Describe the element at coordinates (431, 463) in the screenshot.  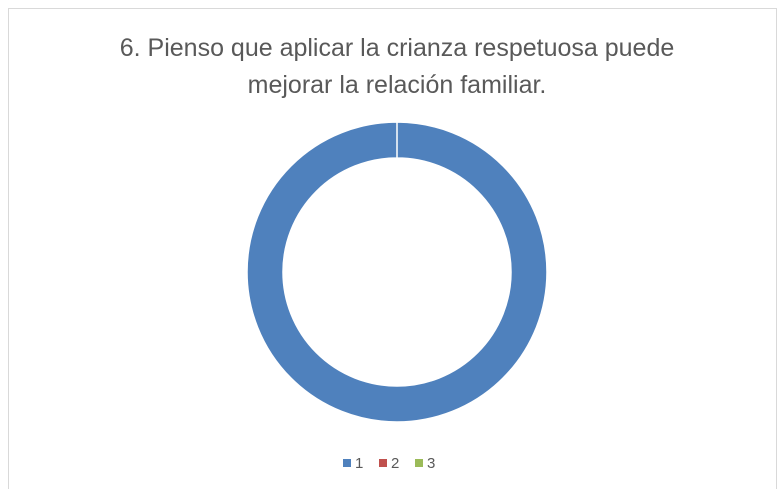
I see `legend-label: 3` at that location.